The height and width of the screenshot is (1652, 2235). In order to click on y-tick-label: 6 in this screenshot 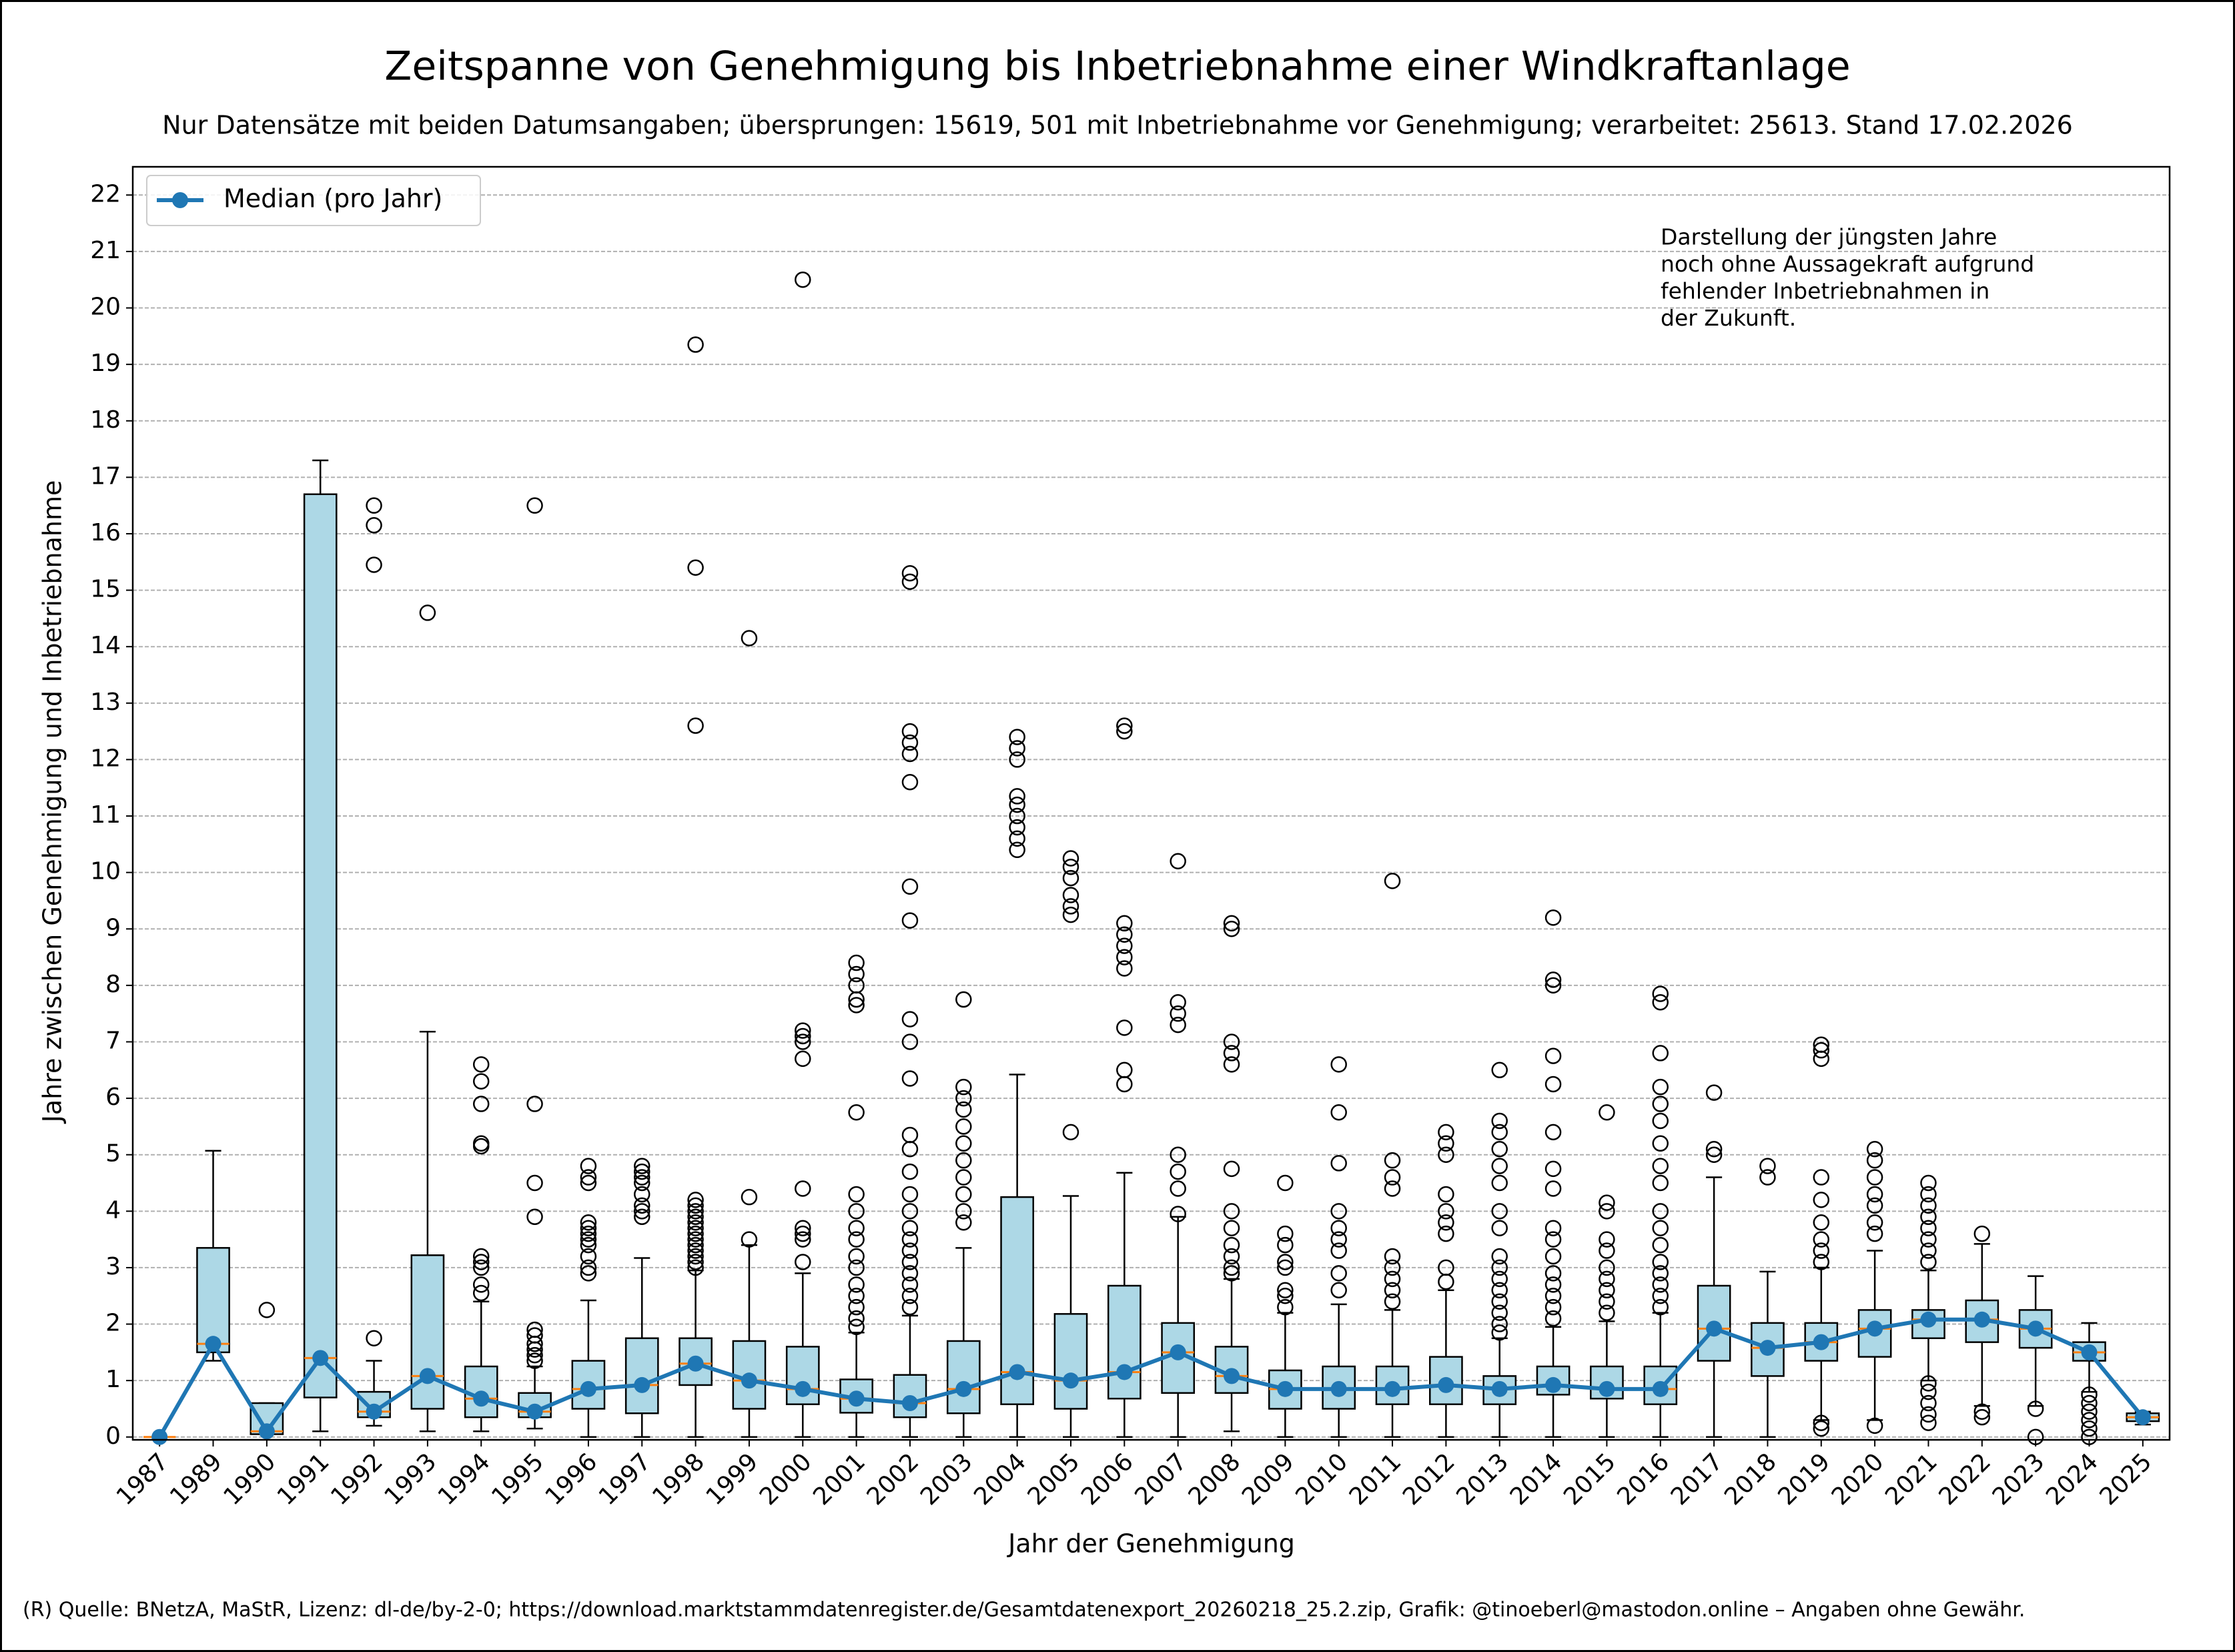, I will do `click(113, 1097)`.